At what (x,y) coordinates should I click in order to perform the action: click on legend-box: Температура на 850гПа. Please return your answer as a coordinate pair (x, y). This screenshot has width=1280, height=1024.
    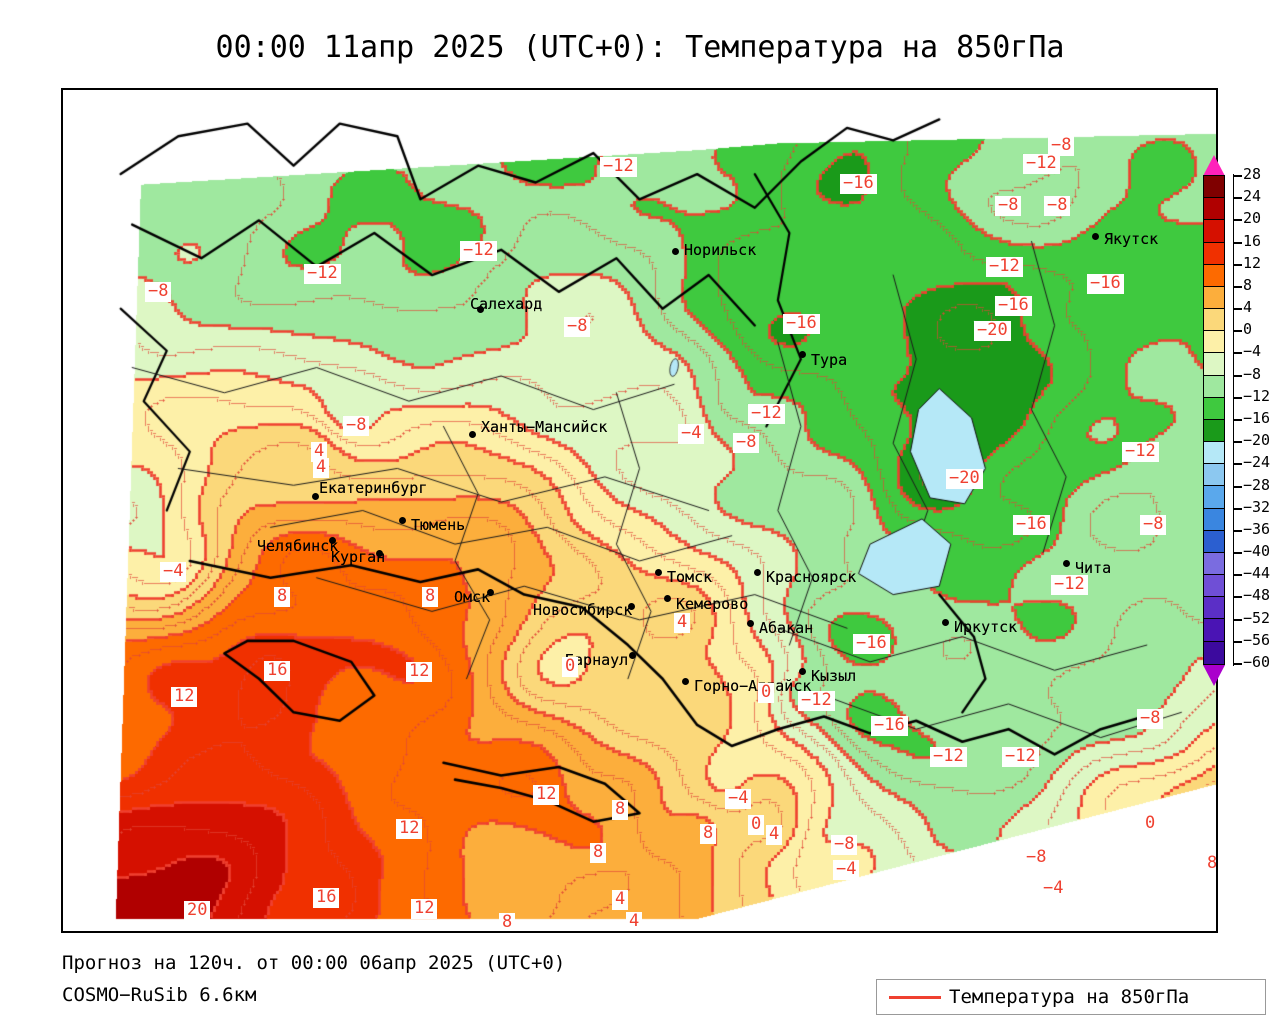
    Looking at the image, I should click on (1071, 997).